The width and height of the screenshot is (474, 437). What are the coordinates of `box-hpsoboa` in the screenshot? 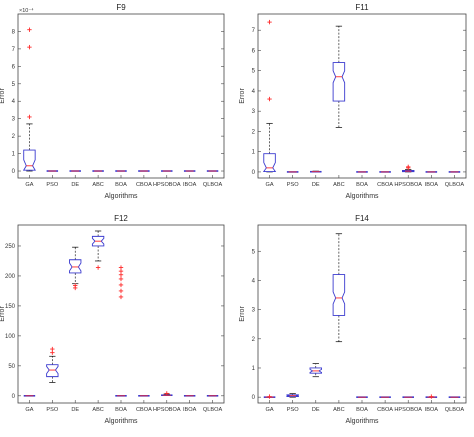 It's located at (167, 394).